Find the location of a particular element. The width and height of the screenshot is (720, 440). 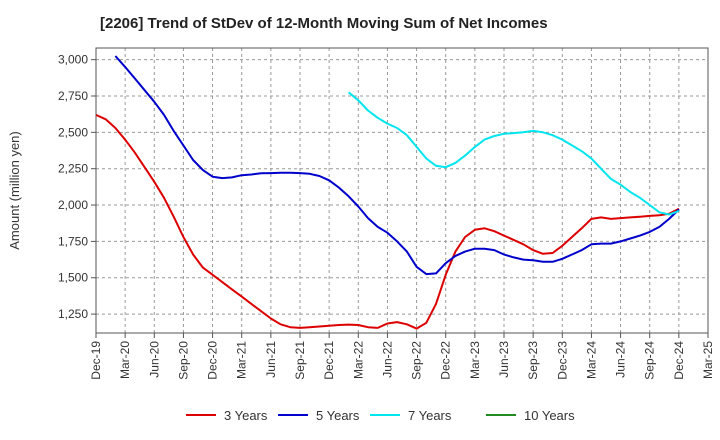

x-tick-label: Dec-23 is located at coordinates (562, 360).